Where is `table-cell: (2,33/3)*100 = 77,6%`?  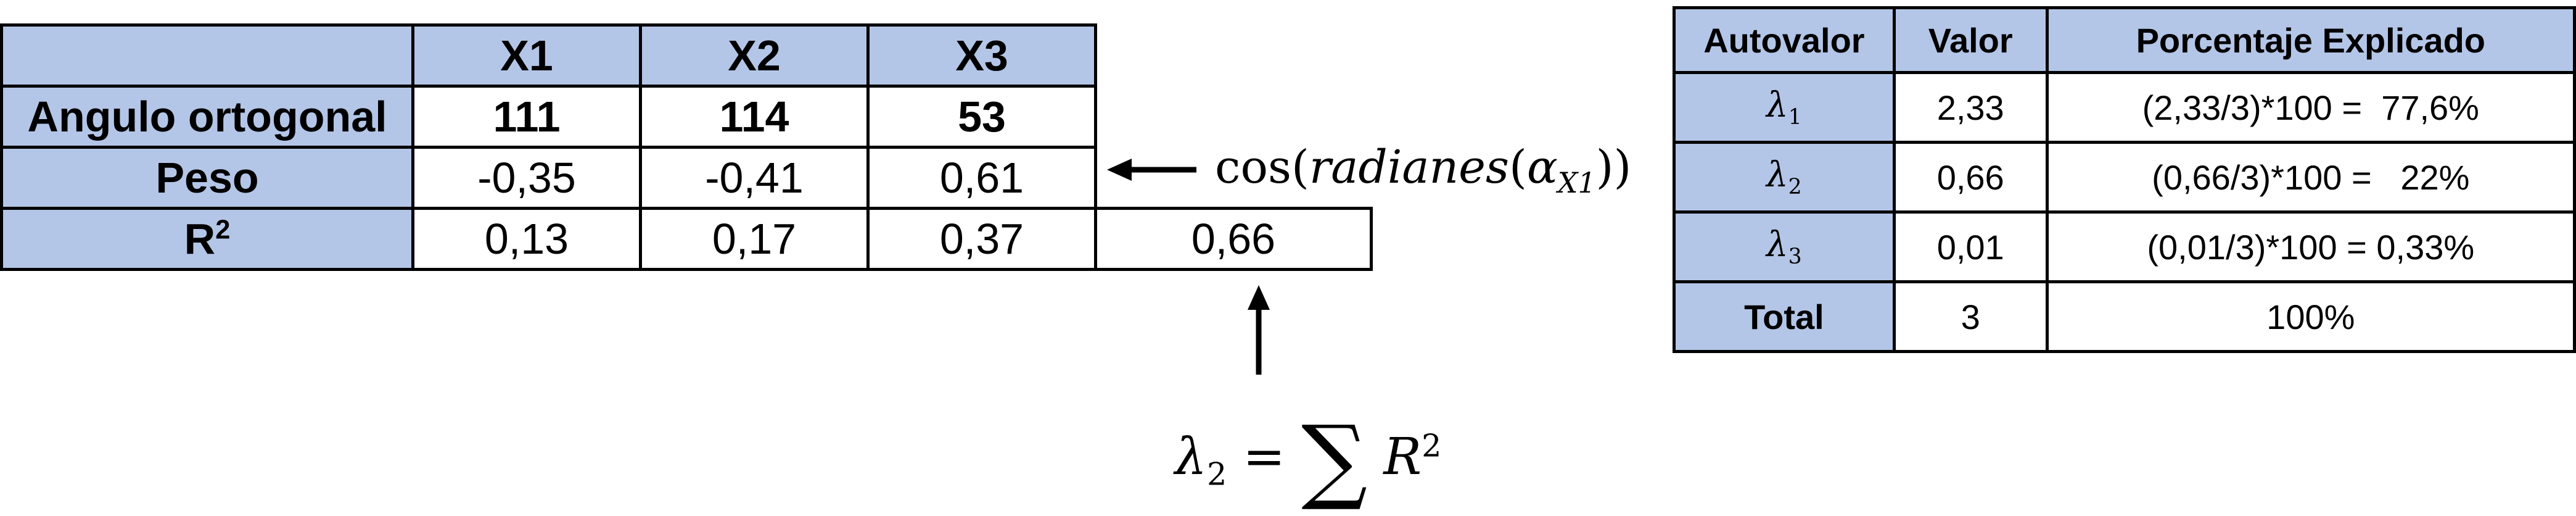 table-cell: (2,33/3)*100 = 77,6% is located at coordinates (2310, 107).